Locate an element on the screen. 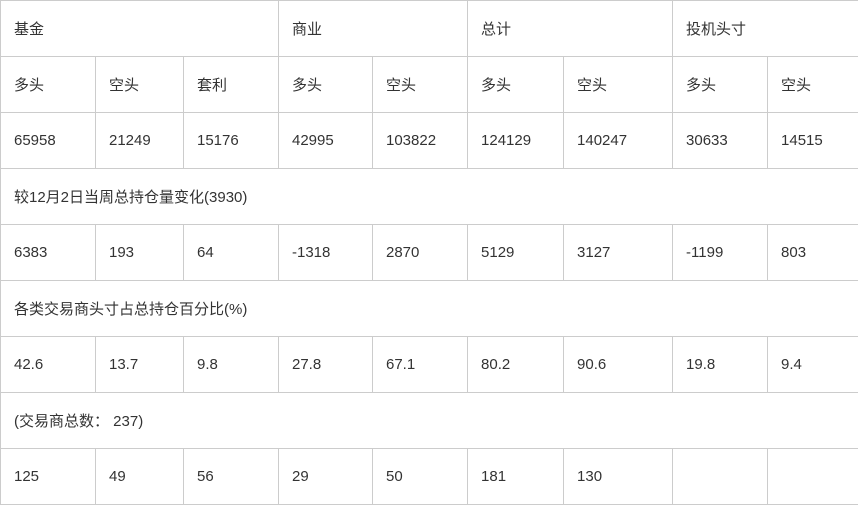 Image resolution: width=858 pixels, height=510 pixels. table-cell: 64 is located at coordinates (231, 252).